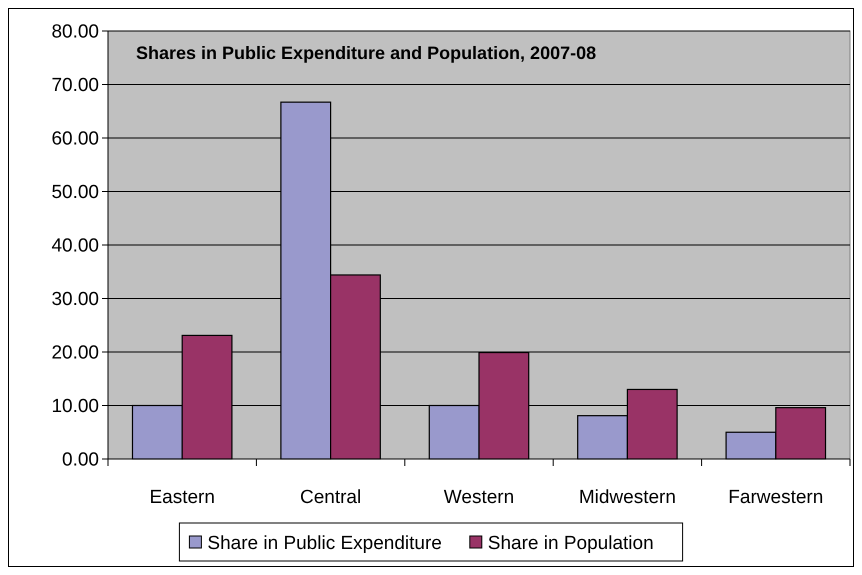  I want to click on y-tick-label: 60.00, so click(75, 139).